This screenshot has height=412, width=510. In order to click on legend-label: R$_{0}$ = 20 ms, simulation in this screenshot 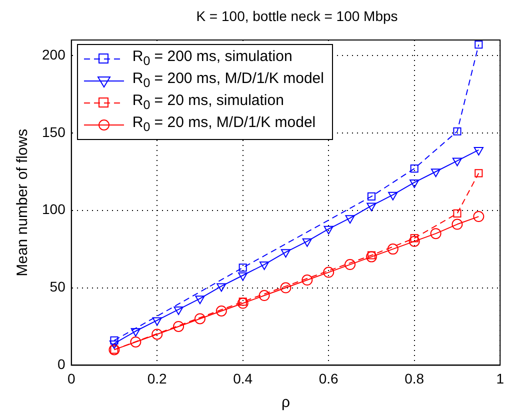, I will do `click(208, 103)`.